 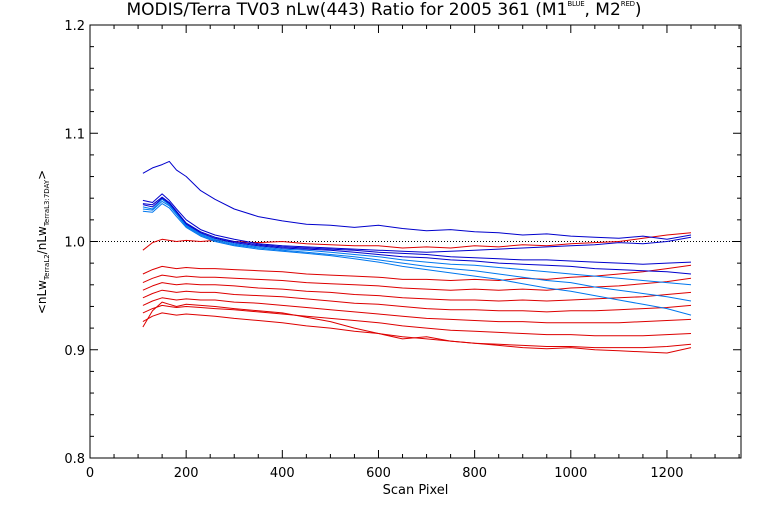 What do you see at coordinates (378, 473) in the screenshot?
I see `x-tick-label: 600` at bounding box center [378, 473].